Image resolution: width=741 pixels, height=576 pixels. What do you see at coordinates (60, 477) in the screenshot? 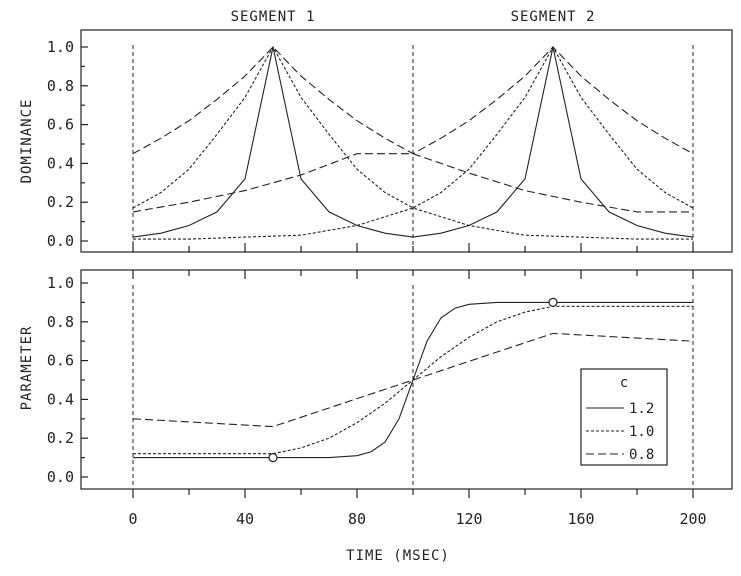
I see `parameter-ytick-label: 0.0` at bounding box center [60, 477].